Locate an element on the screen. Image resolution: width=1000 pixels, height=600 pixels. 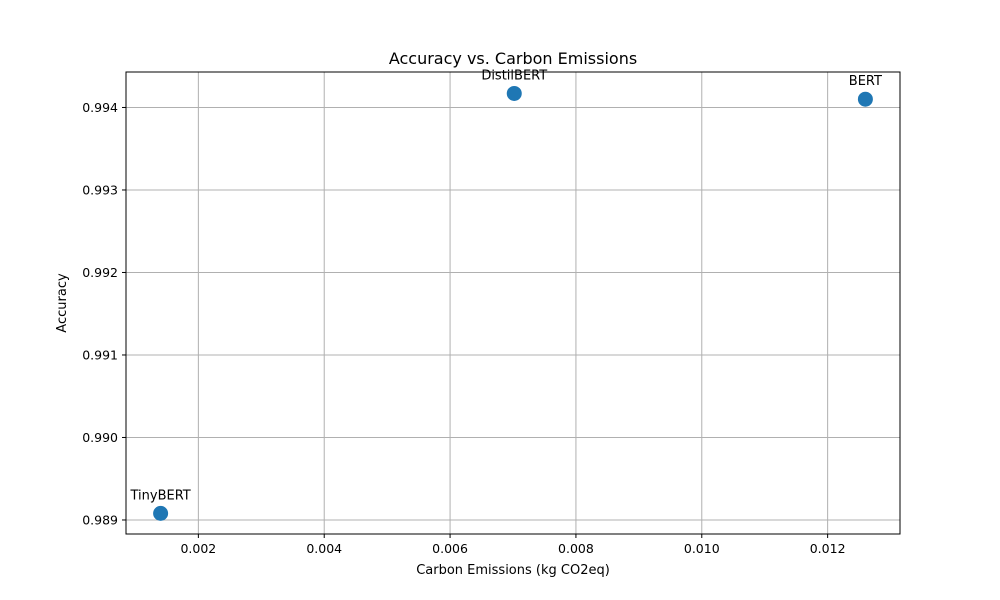
point-label-distilbert: DistilBERT is located at coordinates (514, 75).